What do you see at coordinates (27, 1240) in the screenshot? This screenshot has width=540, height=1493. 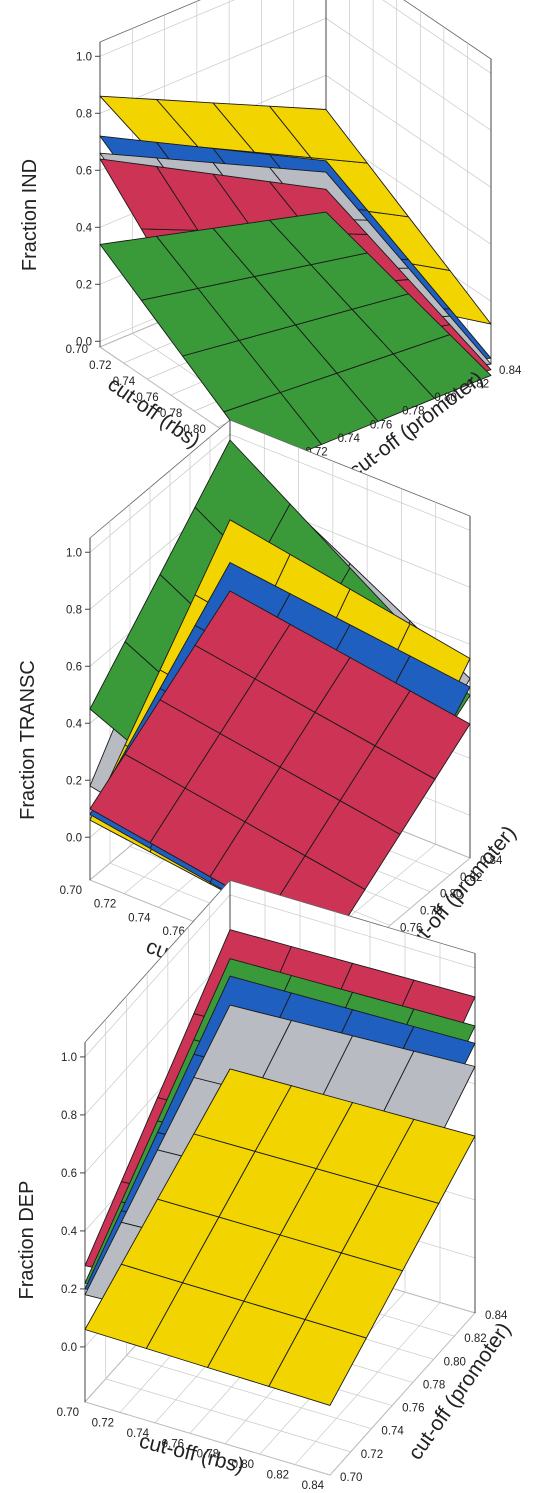 I see `y-axis-title: Fraction DEP` at bounding box center [27, 1240].